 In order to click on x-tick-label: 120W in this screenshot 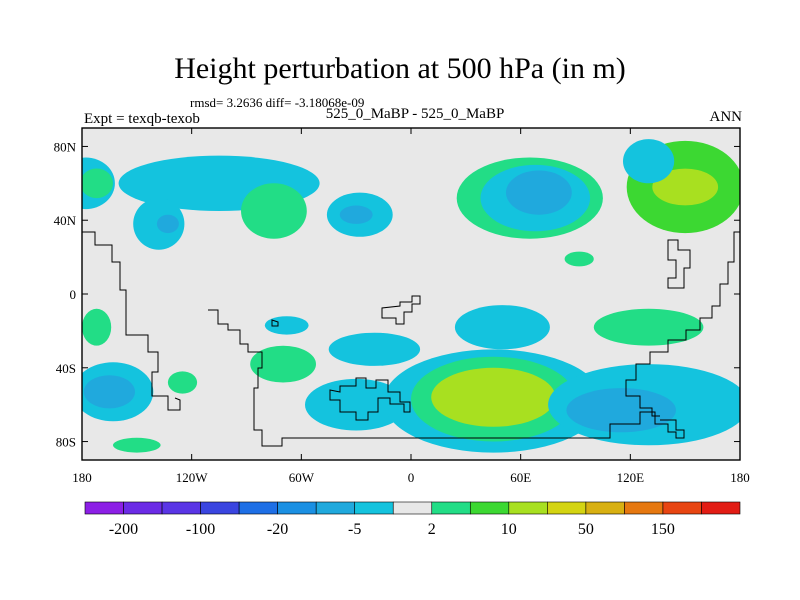, I will do `click(192, 477)`.